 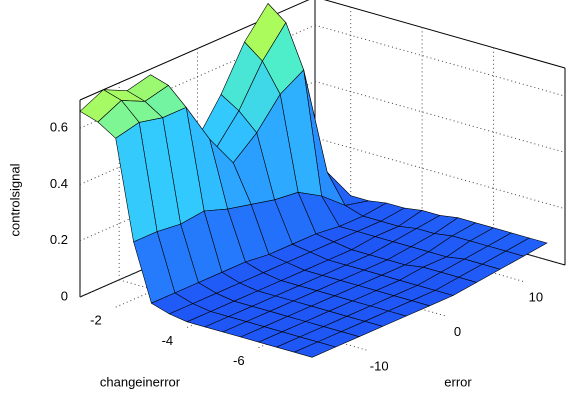 I want to click on y-tick-label: -10, so click(x=379, y=365).